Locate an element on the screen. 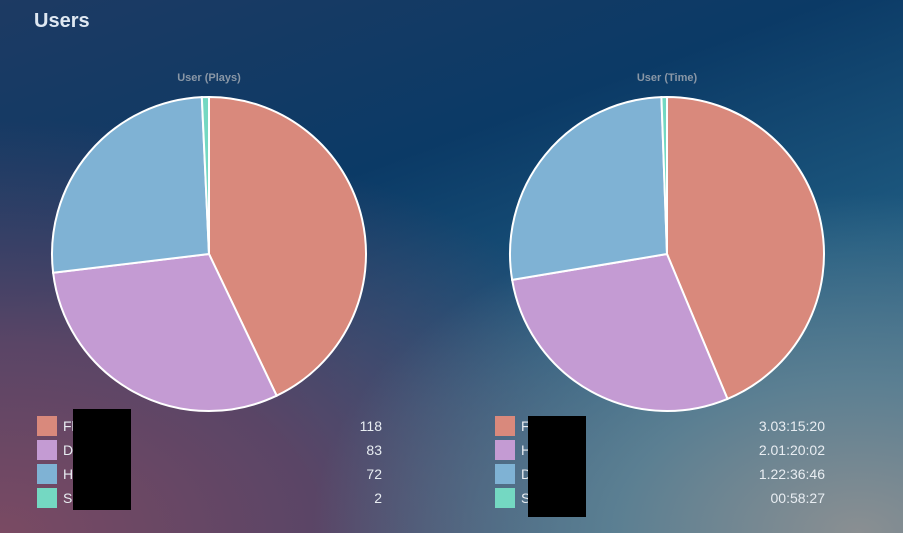 This screenshot has width=903, height=533. legend-value: 83 is located at coordinates (374, 450).